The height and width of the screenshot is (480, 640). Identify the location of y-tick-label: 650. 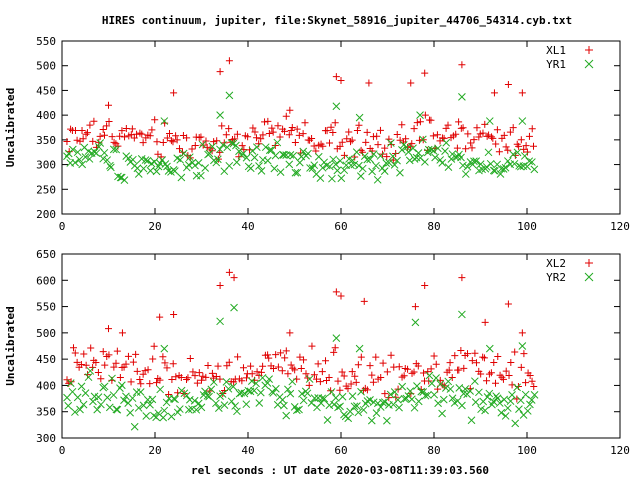
(46, 254).